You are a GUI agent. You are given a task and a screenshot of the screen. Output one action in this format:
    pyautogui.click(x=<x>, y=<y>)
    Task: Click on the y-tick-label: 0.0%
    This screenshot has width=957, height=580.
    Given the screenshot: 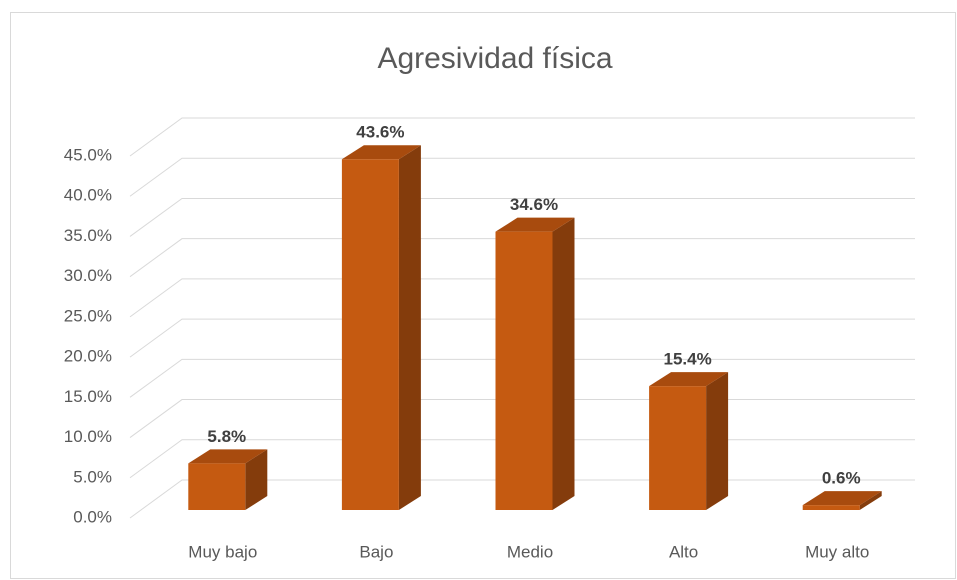 What is the action you would take?
    pyautogui.click(x=92, y=516)
    